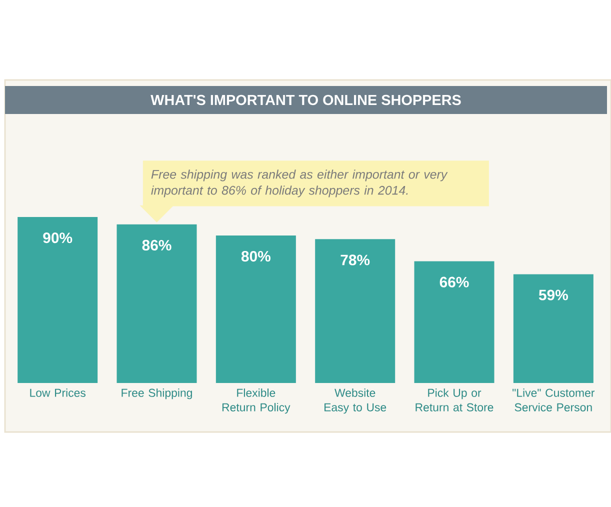  What do you see at coordinates (355, 401) in the screenshot?
I see `x-tick-label: Website Easy to Use` at bounding box center [355, 401].